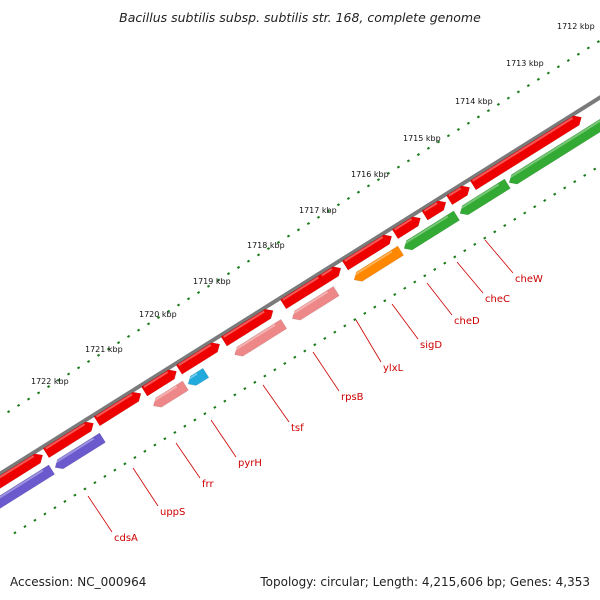  What do you see at coordinates (104, 349) in the screenshot?
I see `tick-label: 1721 kbp` at bounding box center [104, 349].